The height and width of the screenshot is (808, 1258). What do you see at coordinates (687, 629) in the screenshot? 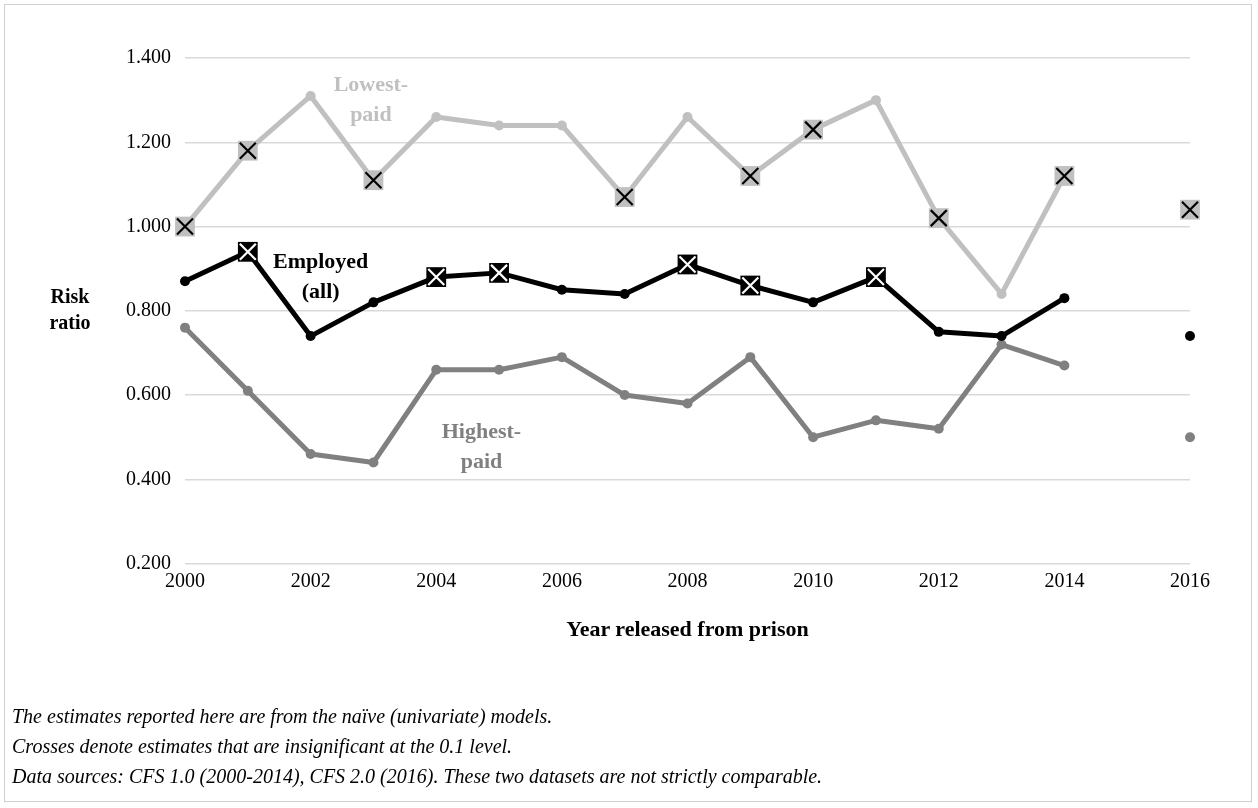
I see `x-axis-title: Year released from prison` at bounding box center [687, 629].